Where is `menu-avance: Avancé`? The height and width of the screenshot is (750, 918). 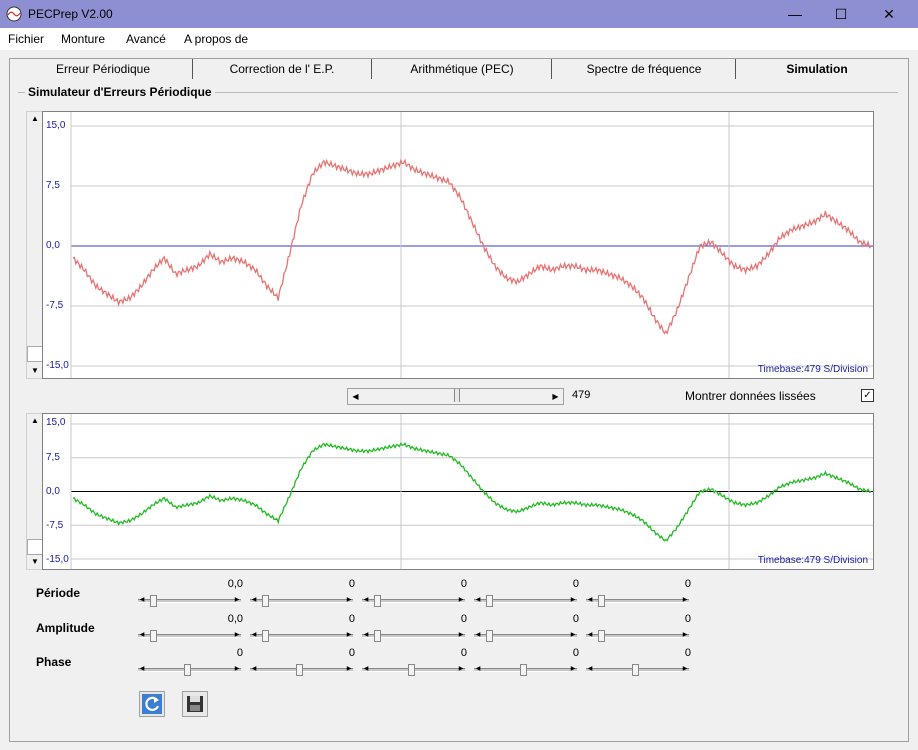
menu-avance: Avancé is located at coordinates (146, 39).